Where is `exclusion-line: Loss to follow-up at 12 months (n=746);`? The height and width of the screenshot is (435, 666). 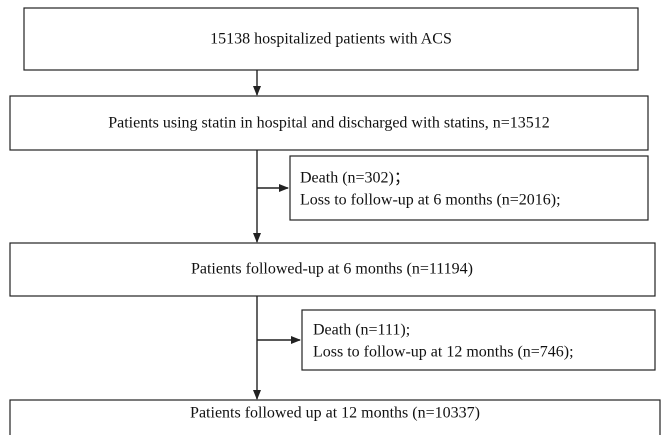 exclusion-line: Loss to follow-up at 12 months (n=746); is located at coordinates (443, 352).